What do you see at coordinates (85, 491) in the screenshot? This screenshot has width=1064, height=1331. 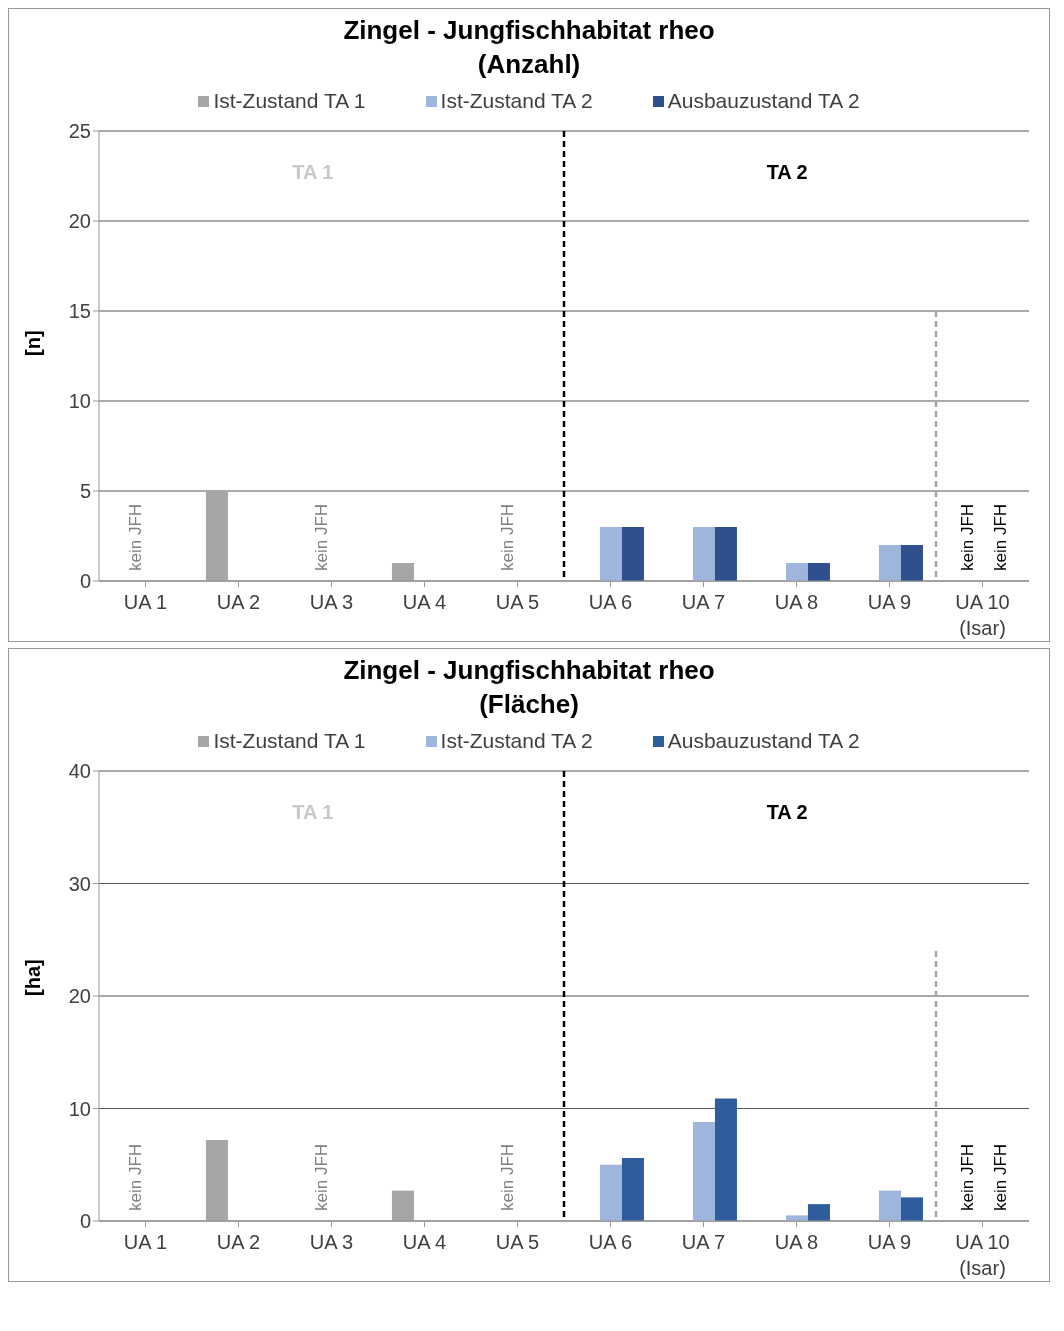 I see `y-tick-label: 5` at bounding box center [85, 491].